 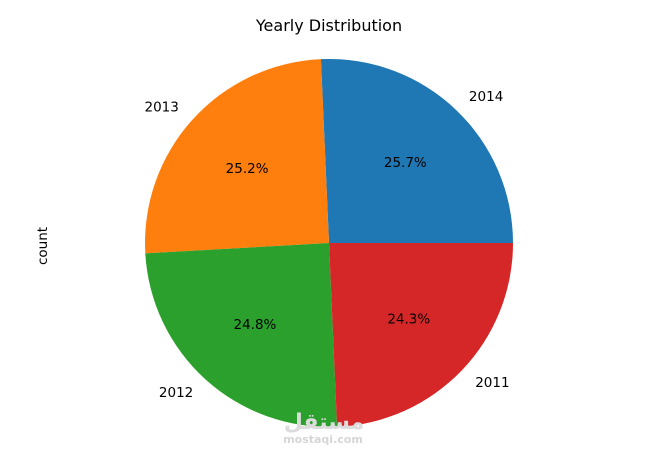 What do you see at coordinates (421, 335) in the screenshot?
I see `pie-slice-2011` at bounding box center [421, 335].